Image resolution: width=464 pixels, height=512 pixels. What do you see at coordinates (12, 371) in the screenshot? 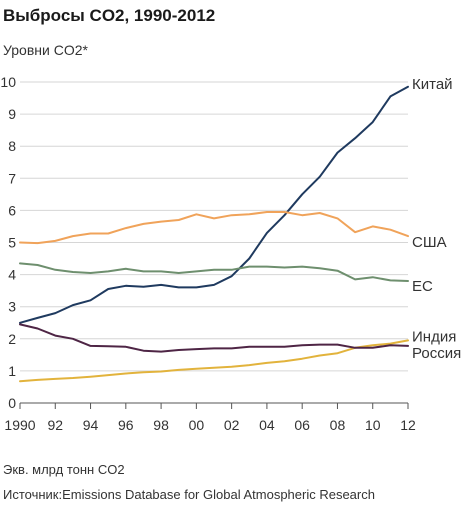
I see `y-tick-label: 1` at bounding box center [12, 371].